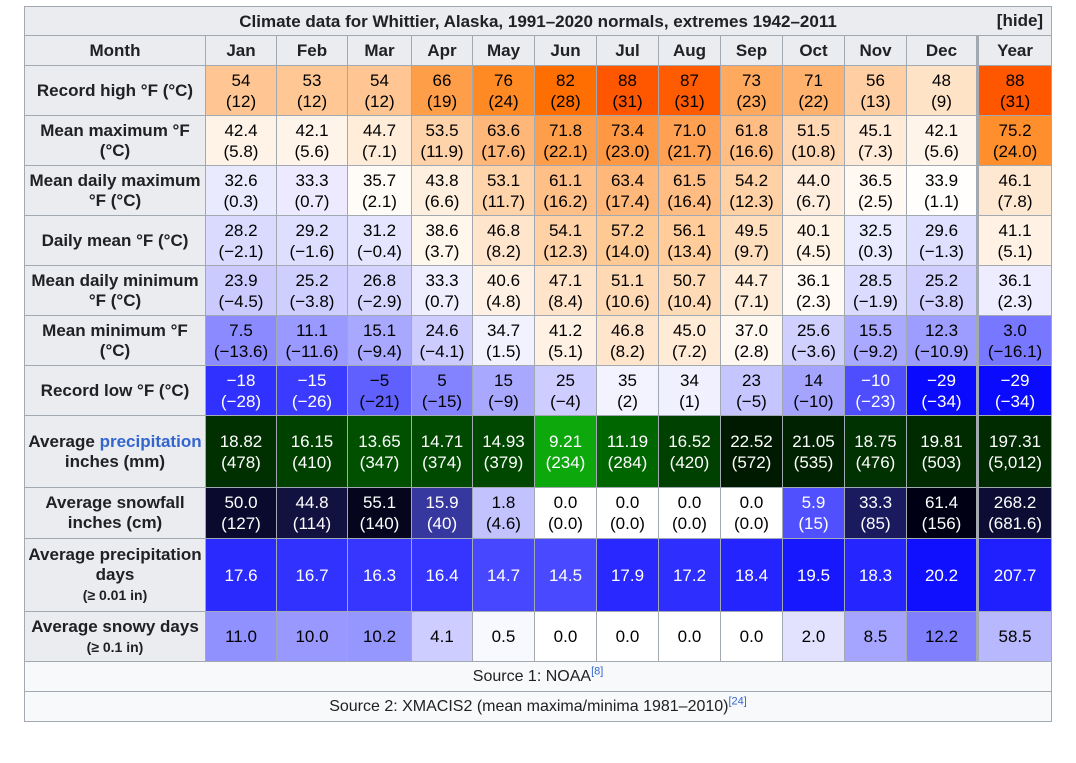 The image size is (1076, 763). I want to click on cell-daily-mean-jan: 28.2 (−2.1), so click(241, 240).